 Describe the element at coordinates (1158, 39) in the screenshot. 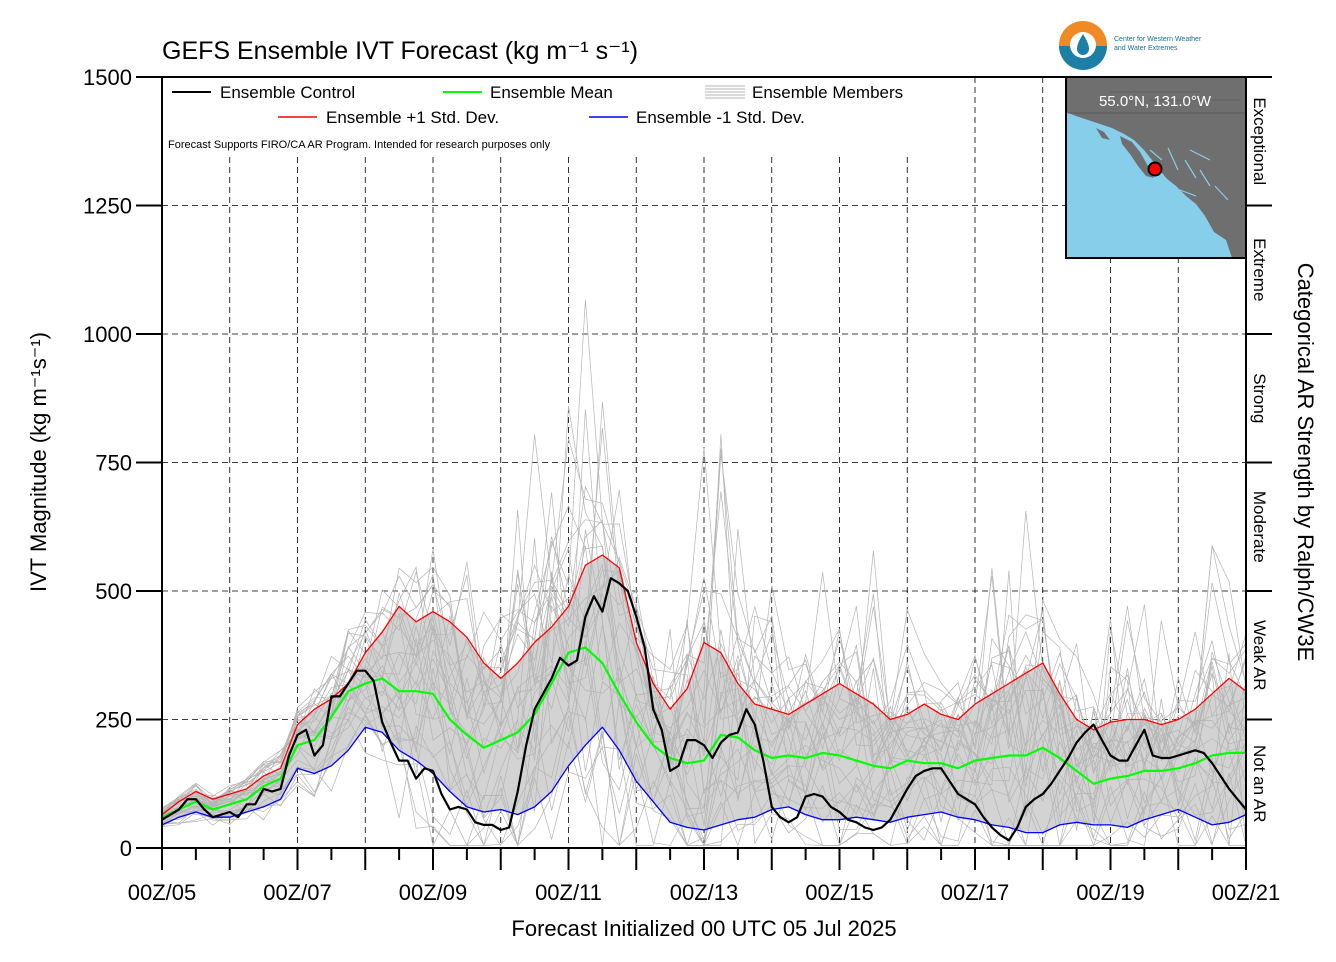

I see `logo-text-line1: Center for Western Weather` at that location.